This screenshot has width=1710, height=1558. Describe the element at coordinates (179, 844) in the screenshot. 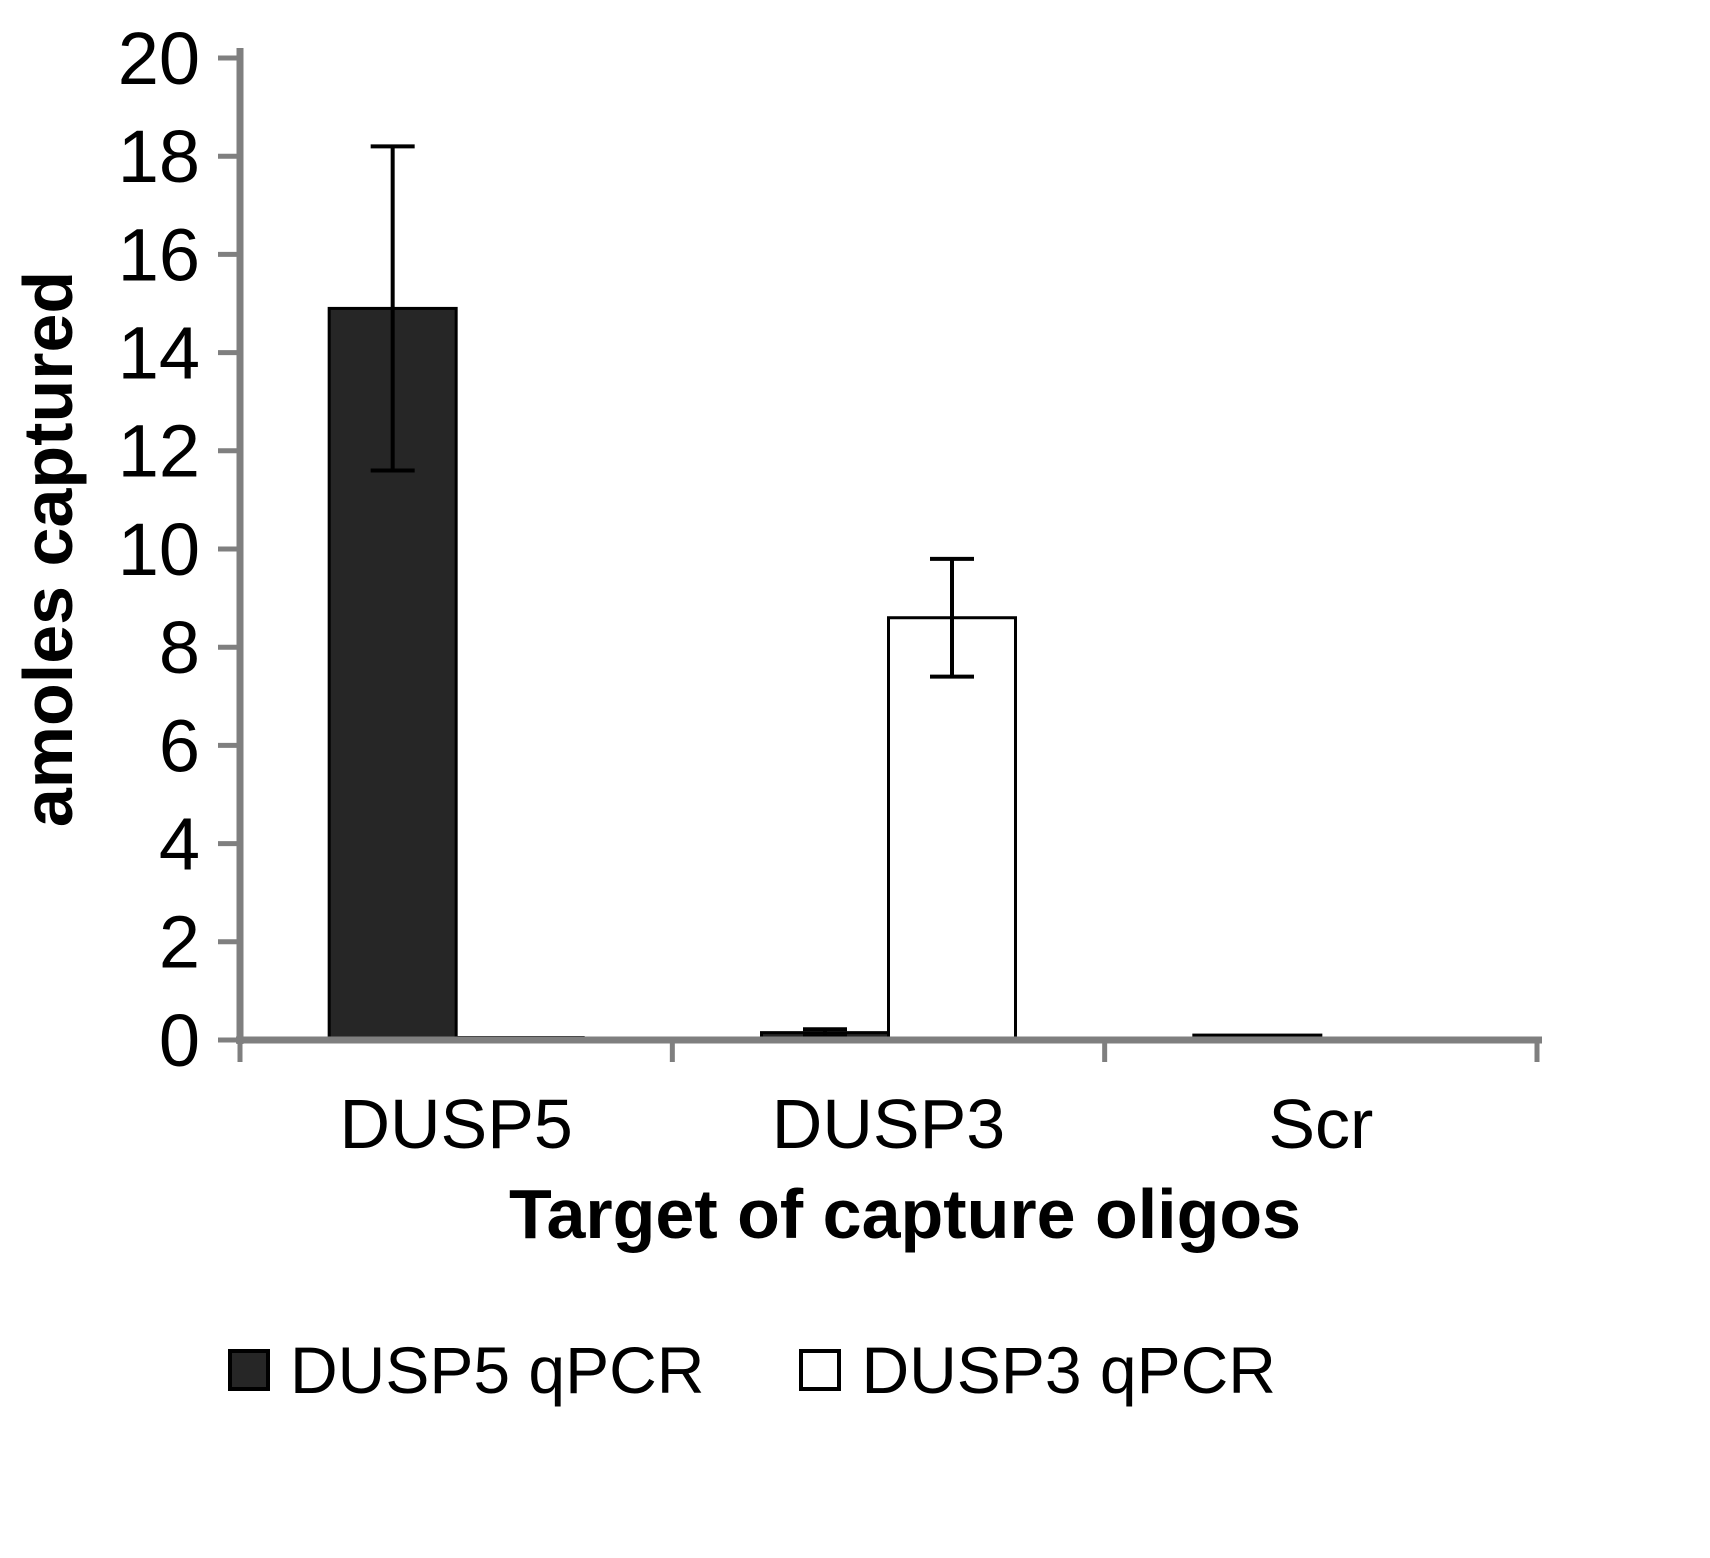

I see `y-tick-label: 4` at that location.